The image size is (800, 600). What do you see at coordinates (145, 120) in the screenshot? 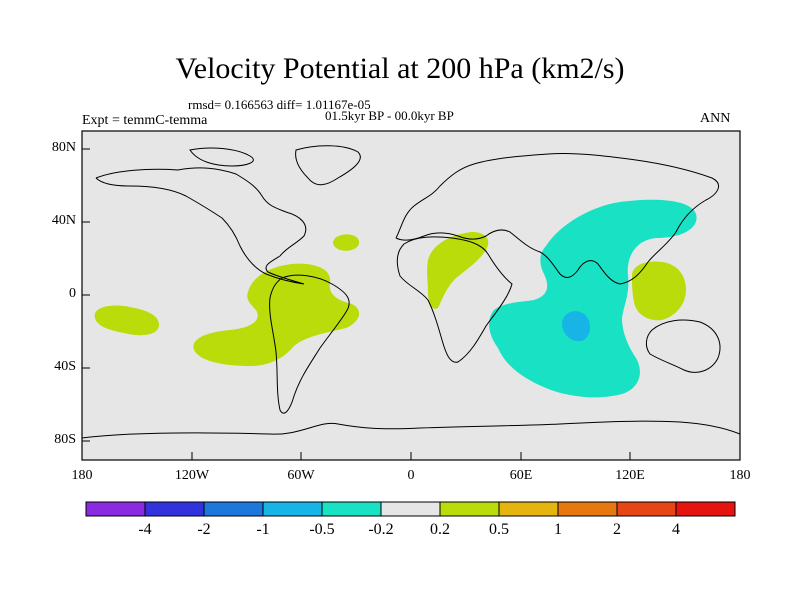
I see `experiment-label: Expt = temmC-temma` at bounding box center [145, 120].